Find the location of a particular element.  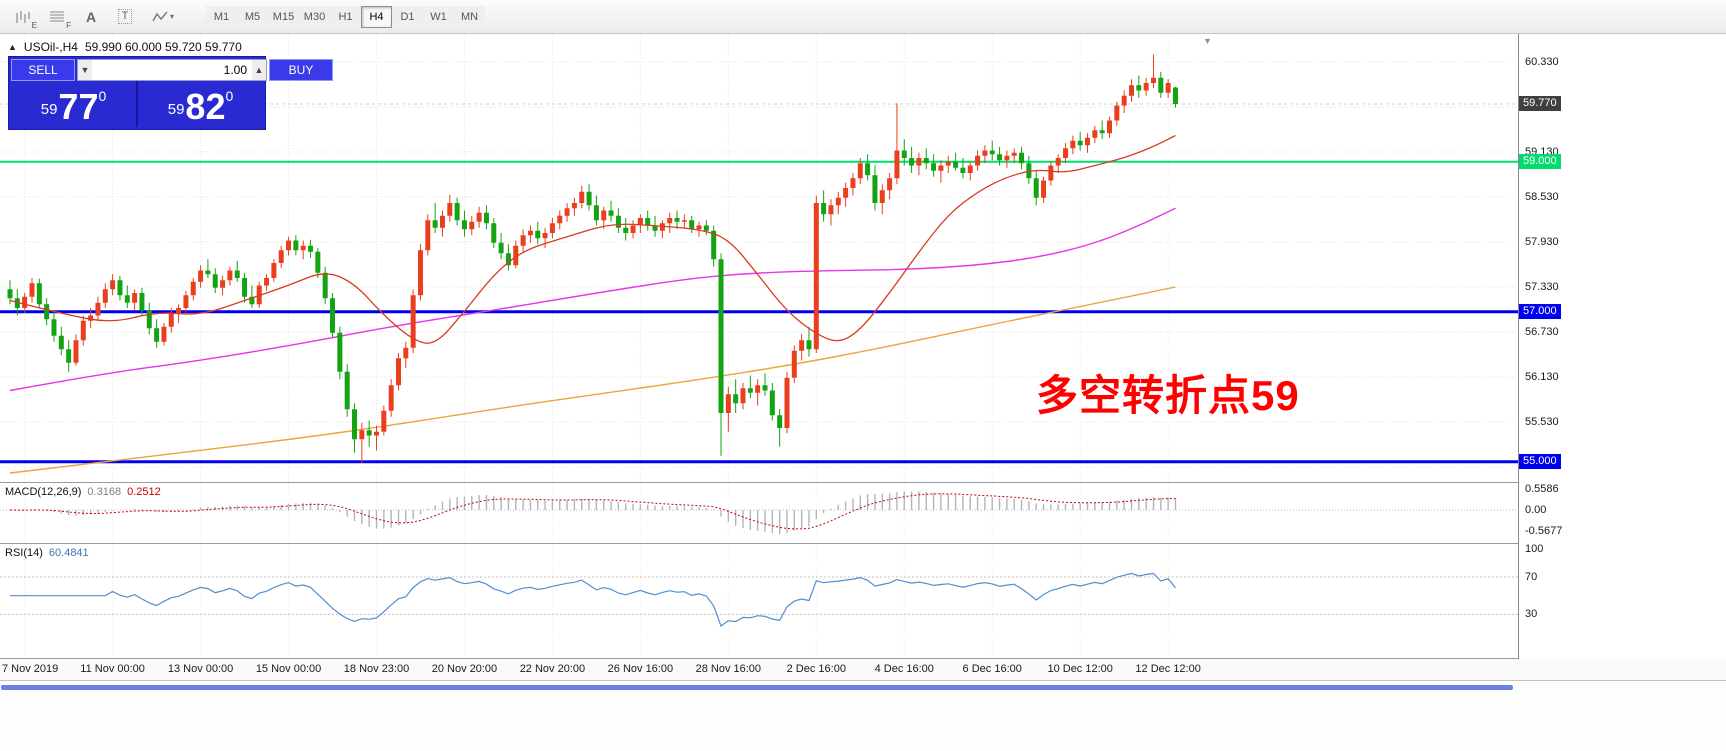

dropdown-caret-icon: ▾ is located at coordinates (171, 16).